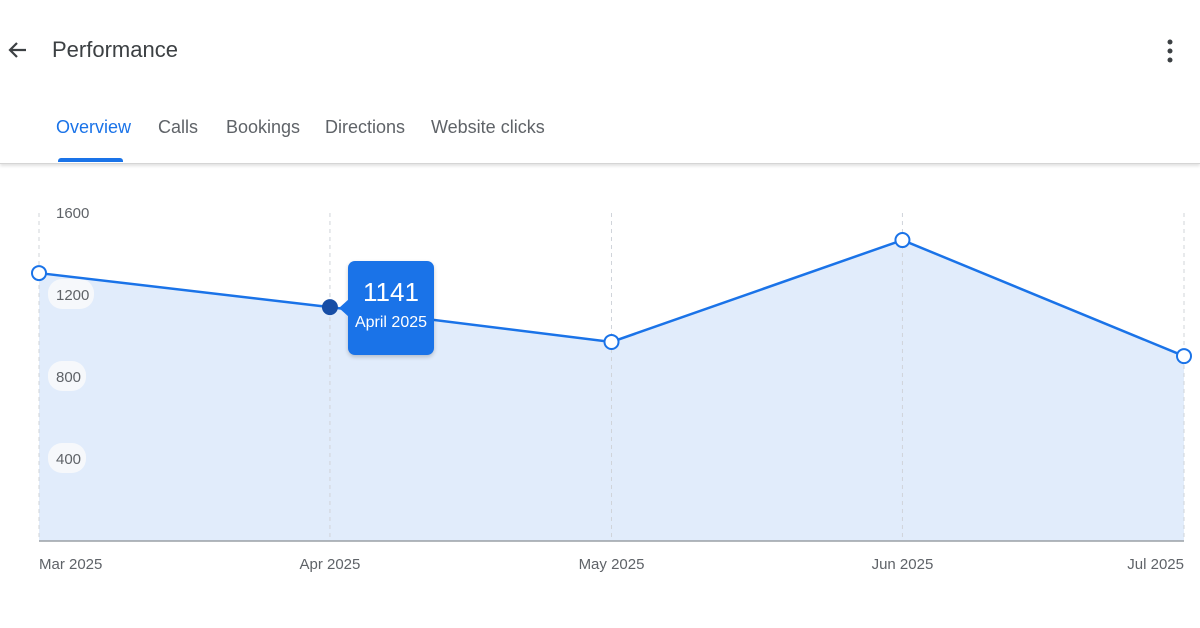 This screenshot has height=628, width=1200. What do you see at coordinates (90, 160) in the screenshot?
I see `active-tab-indicator` at bounding box center [90, 160].